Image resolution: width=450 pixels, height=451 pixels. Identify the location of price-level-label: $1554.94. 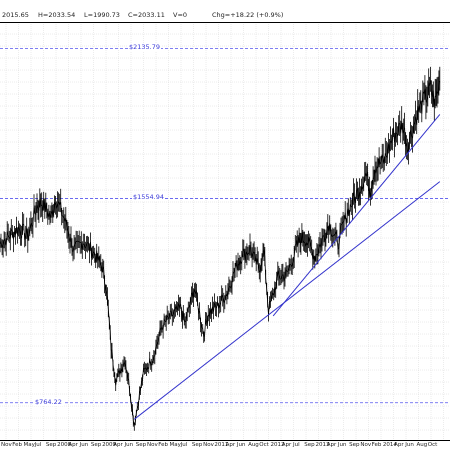
(149, 197).